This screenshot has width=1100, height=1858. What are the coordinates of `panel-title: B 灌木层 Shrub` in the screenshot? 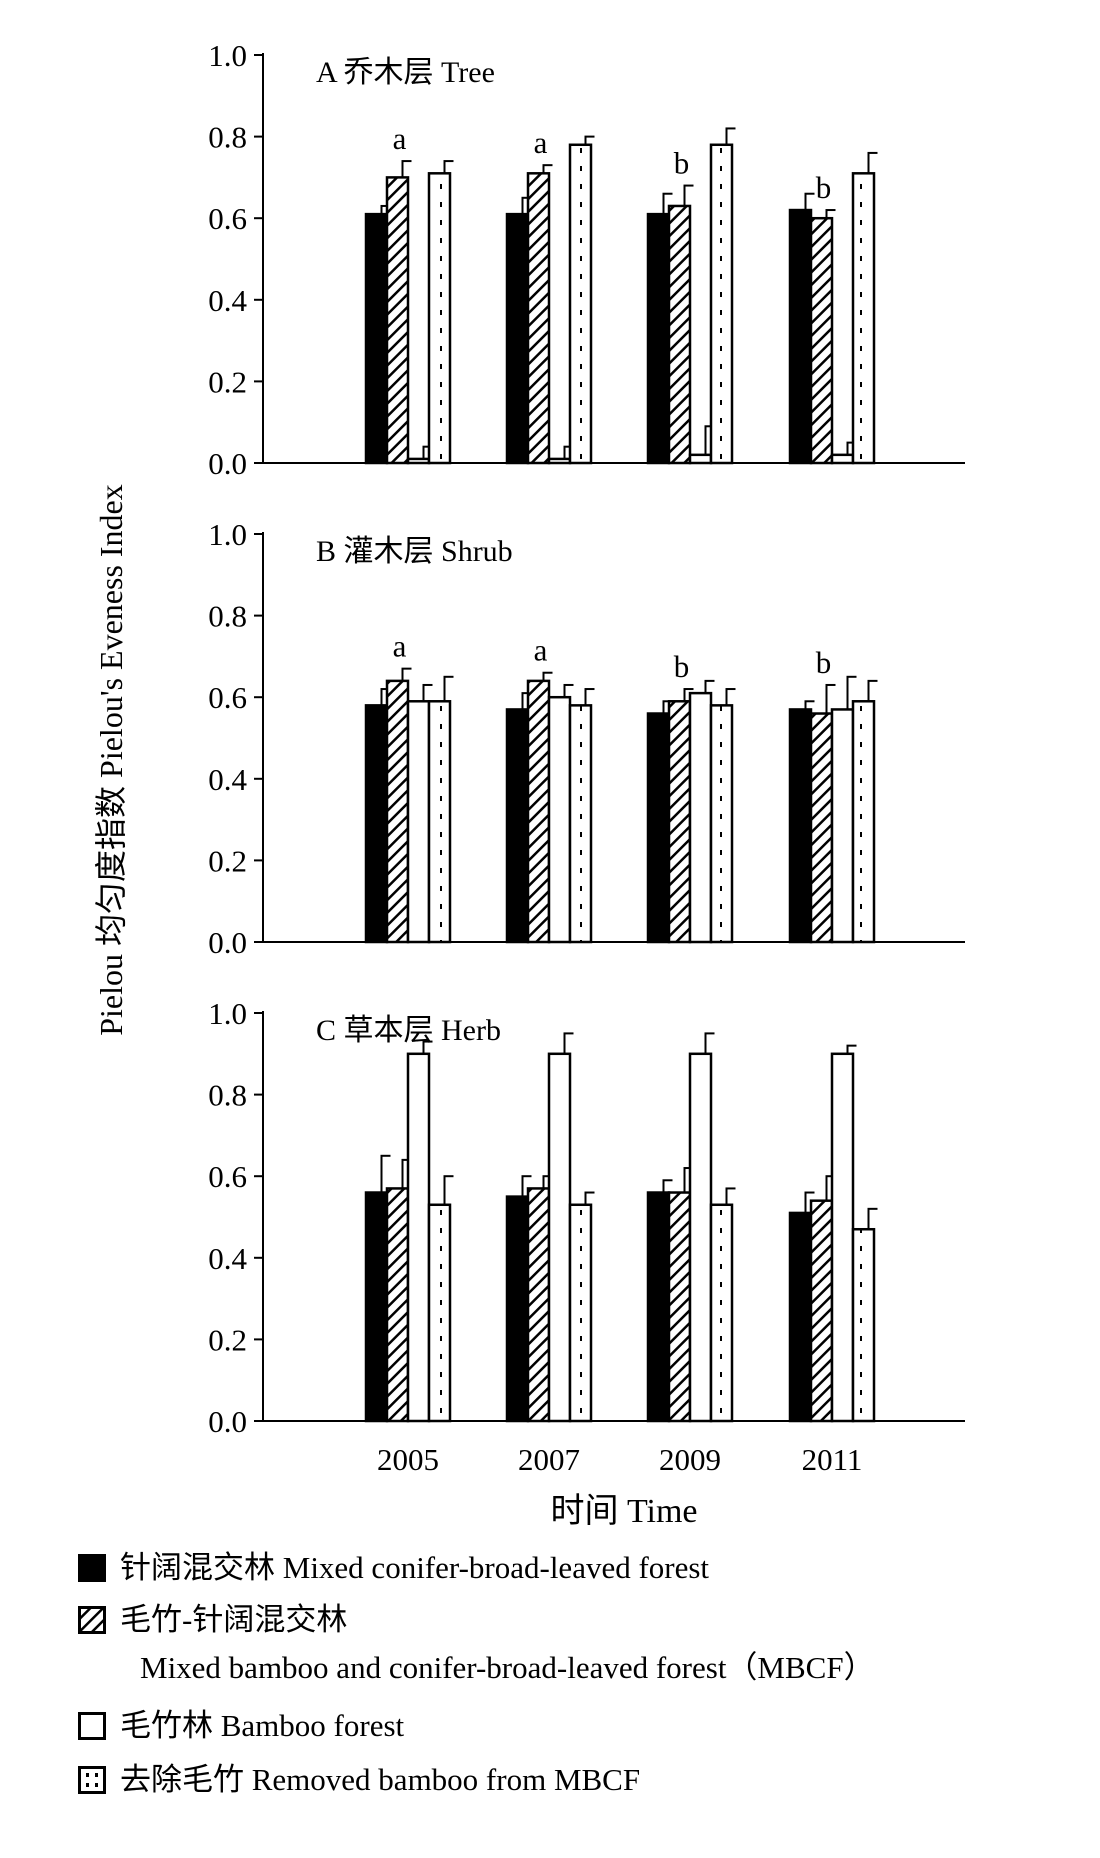 It's located at (414, 551).